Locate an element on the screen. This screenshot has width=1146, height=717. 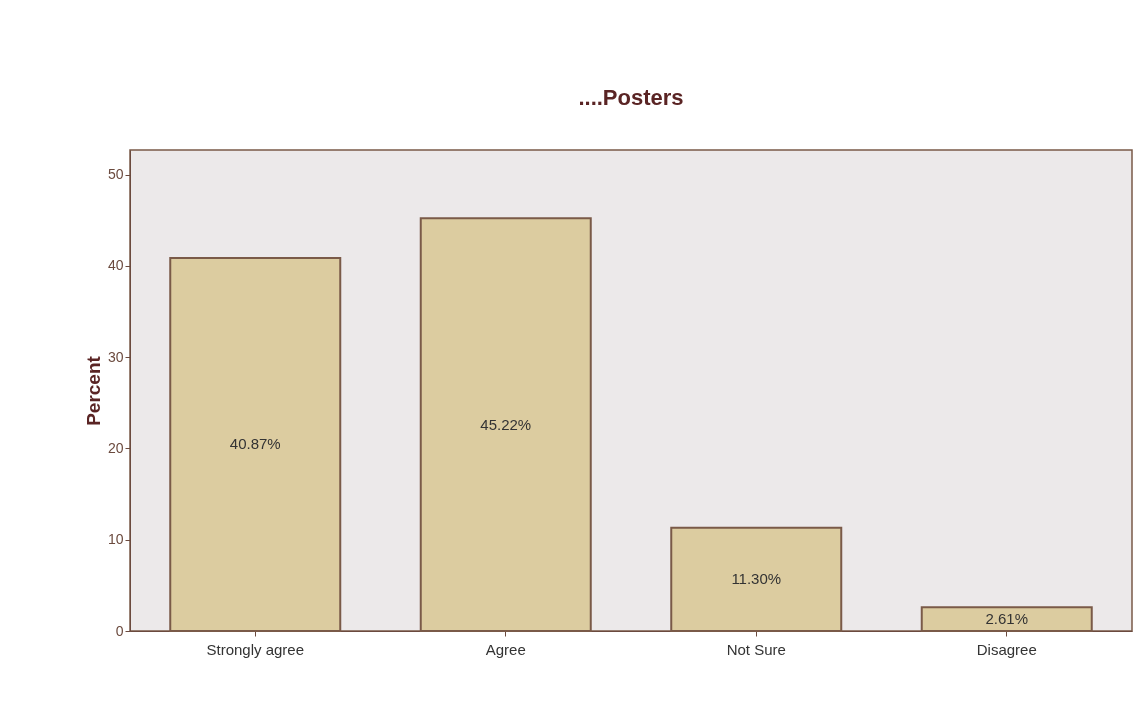
data-label: 2.61% is located at coordinates (1007, 619).